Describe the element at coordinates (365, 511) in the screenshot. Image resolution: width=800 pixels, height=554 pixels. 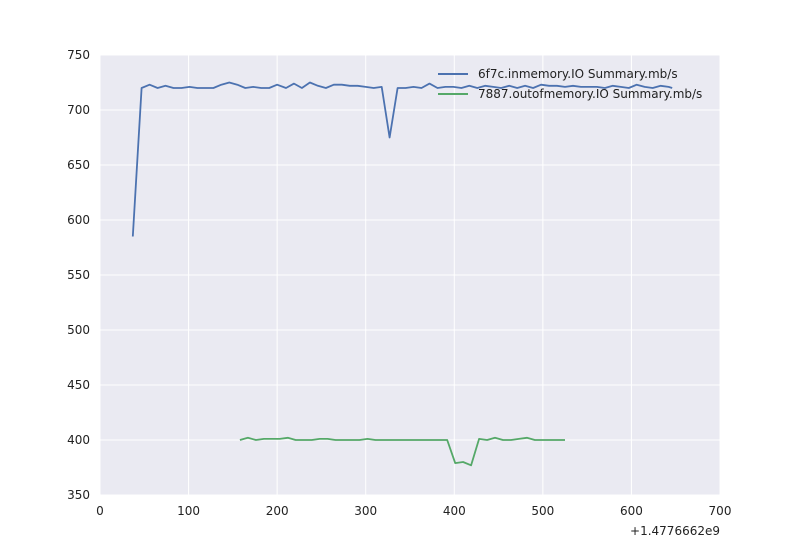
I see `x-tick-label: 300` at that location.